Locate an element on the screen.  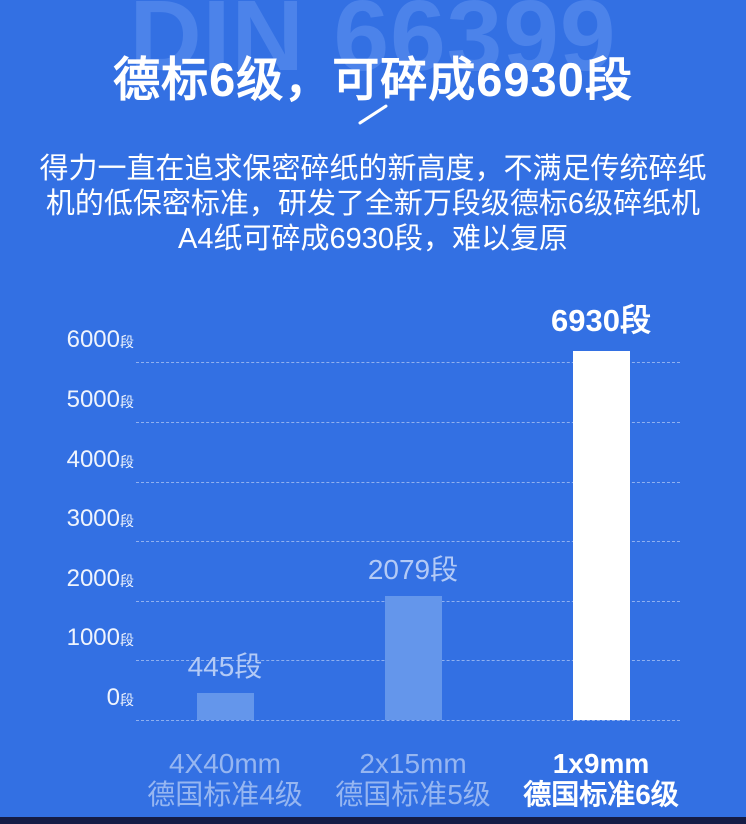
bar-level6-highlight is located at coordinates (601, 535).